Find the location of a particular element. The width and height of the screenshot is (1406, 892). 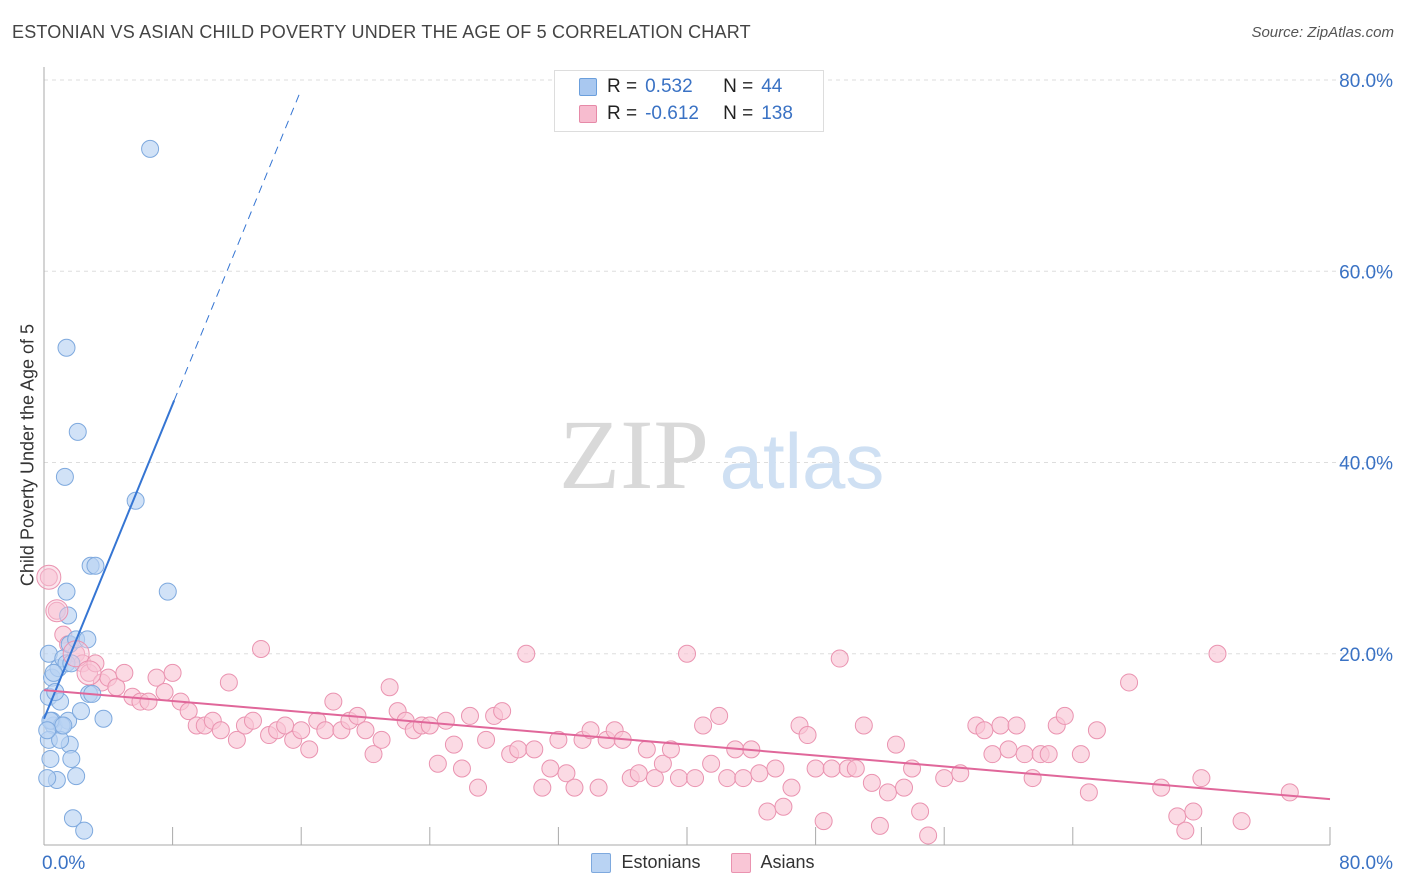

asians-swatch is located at coordinates (588, 114).